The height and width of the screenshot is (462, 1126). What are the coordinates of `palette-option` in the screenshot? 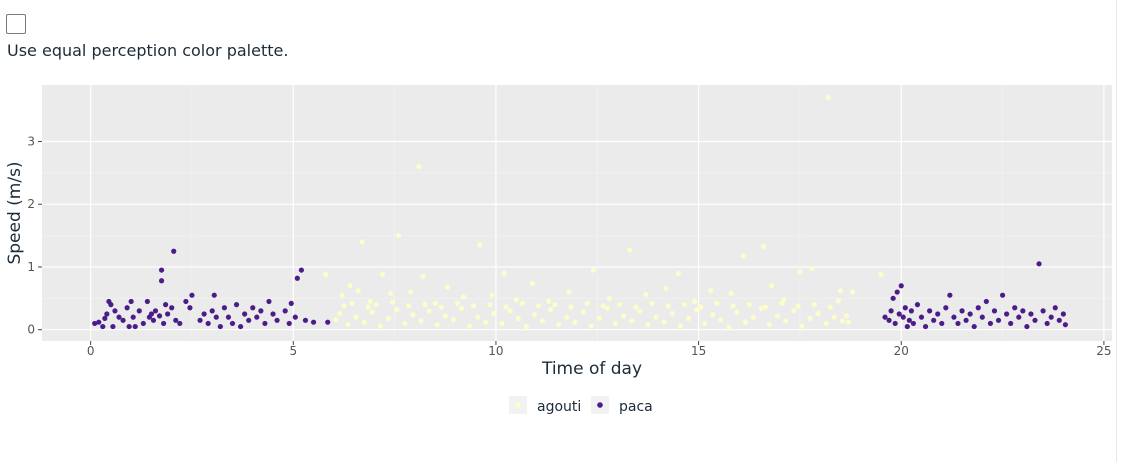 It's located at (16, 24).